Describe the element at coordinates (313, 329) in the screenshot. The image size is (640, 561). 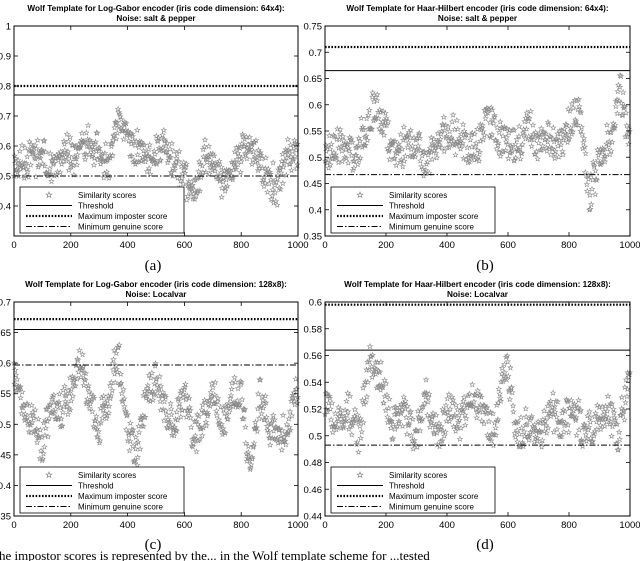
I see `y-tick-label: 0.58` at that location.